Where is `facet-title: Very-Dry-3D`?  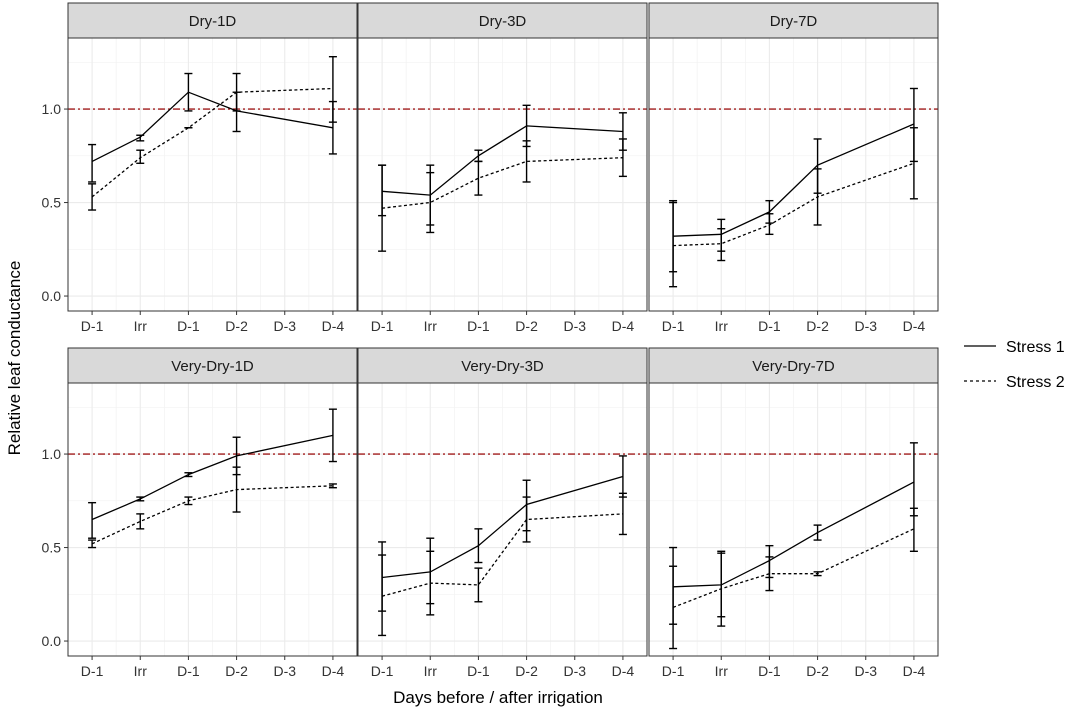 facet-title: Very-Dry-3D is located at coordinates (502, 366).